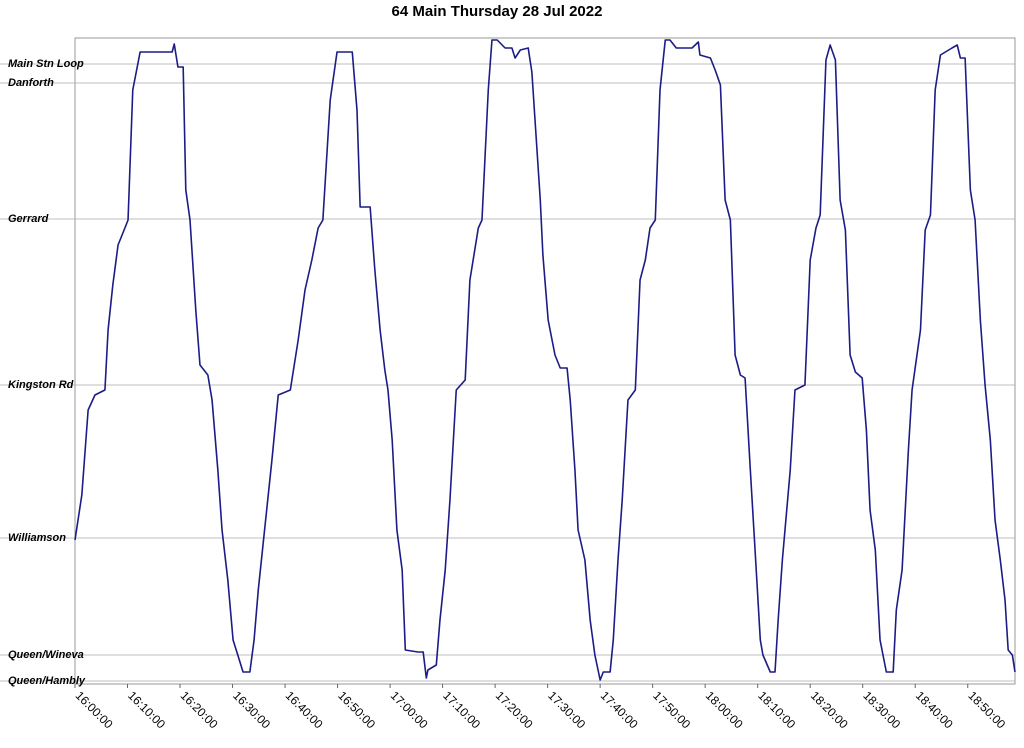 The height and width of the screenshot is (748, 1024). I want to click on x-tick-label: 16:00:00, so click(94, 709).